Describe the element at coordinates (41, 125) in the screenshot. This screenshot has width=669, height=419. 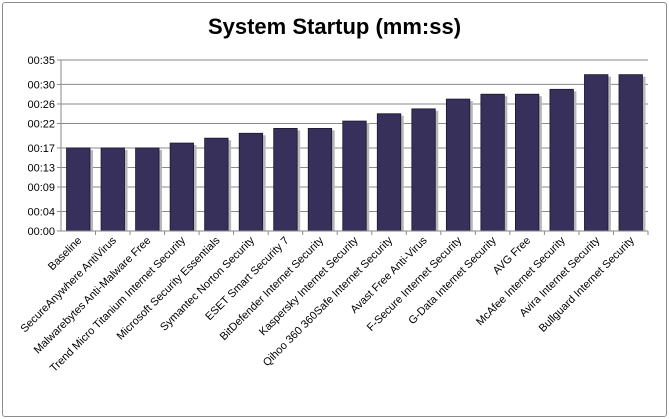
I see `y-tick-label: 00:22` at that location.